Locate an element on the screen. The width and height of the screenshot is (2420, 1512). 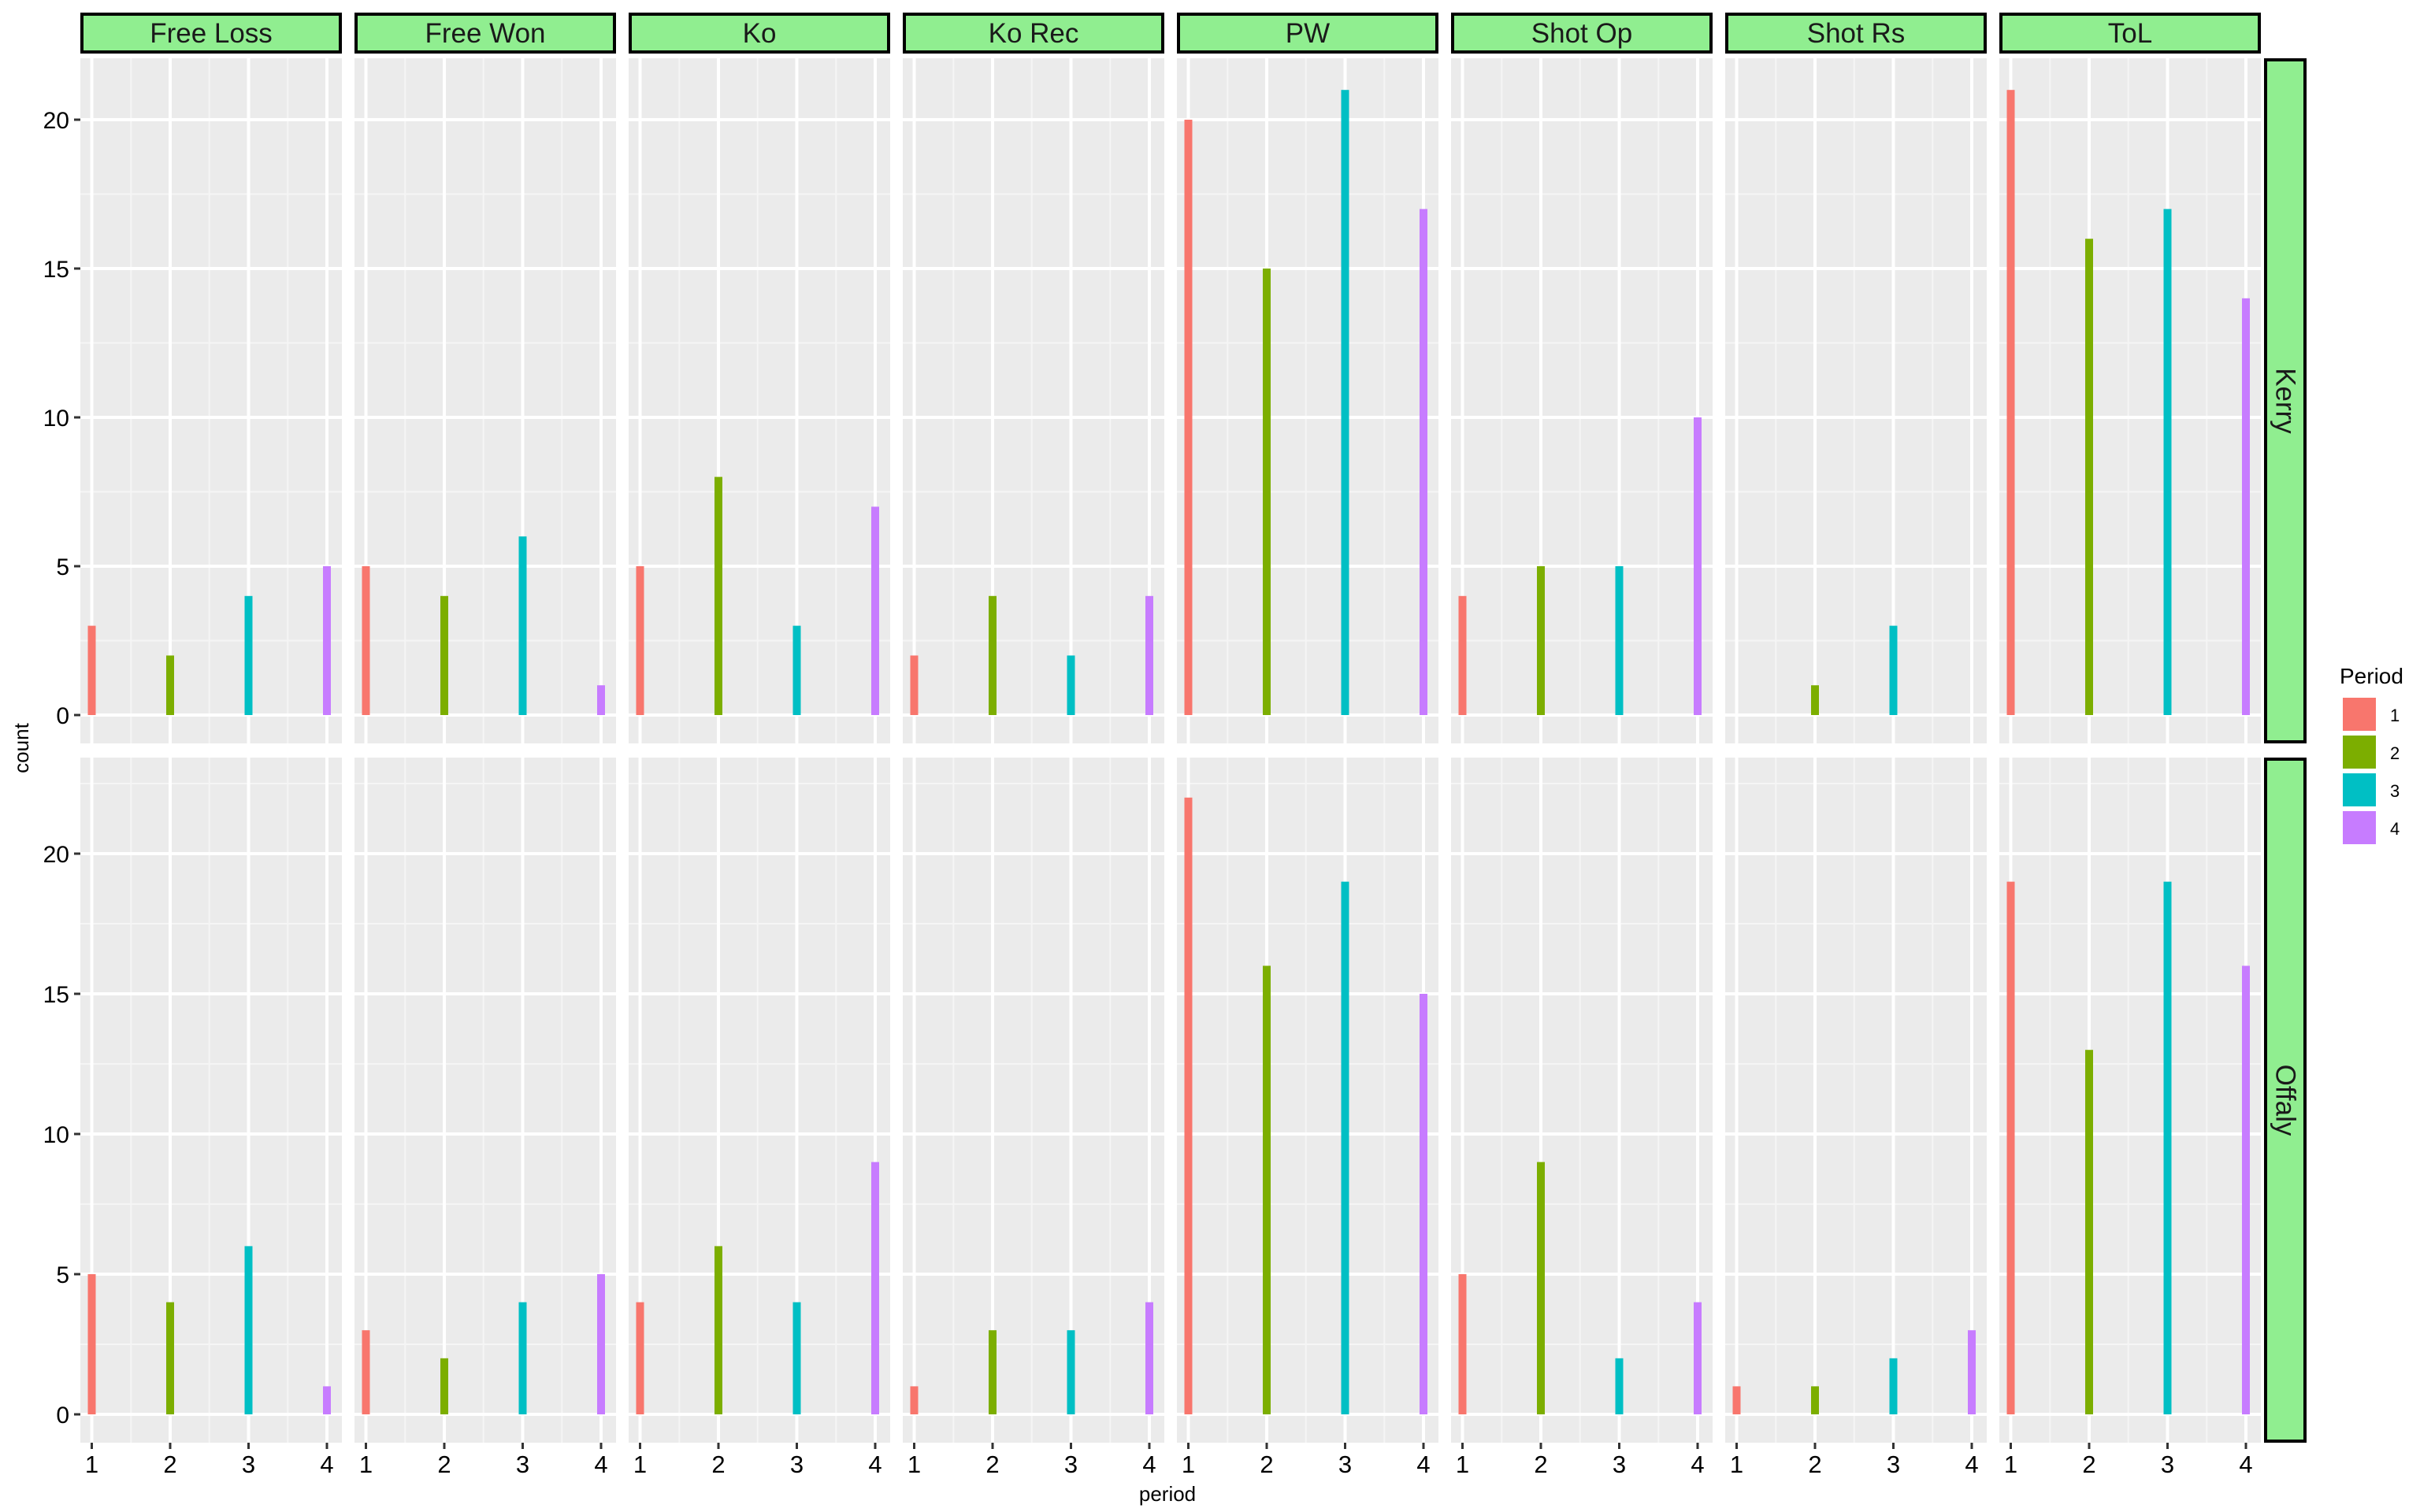
legend: Period 1 2 3 4 is located at coordinates (2371, 754).